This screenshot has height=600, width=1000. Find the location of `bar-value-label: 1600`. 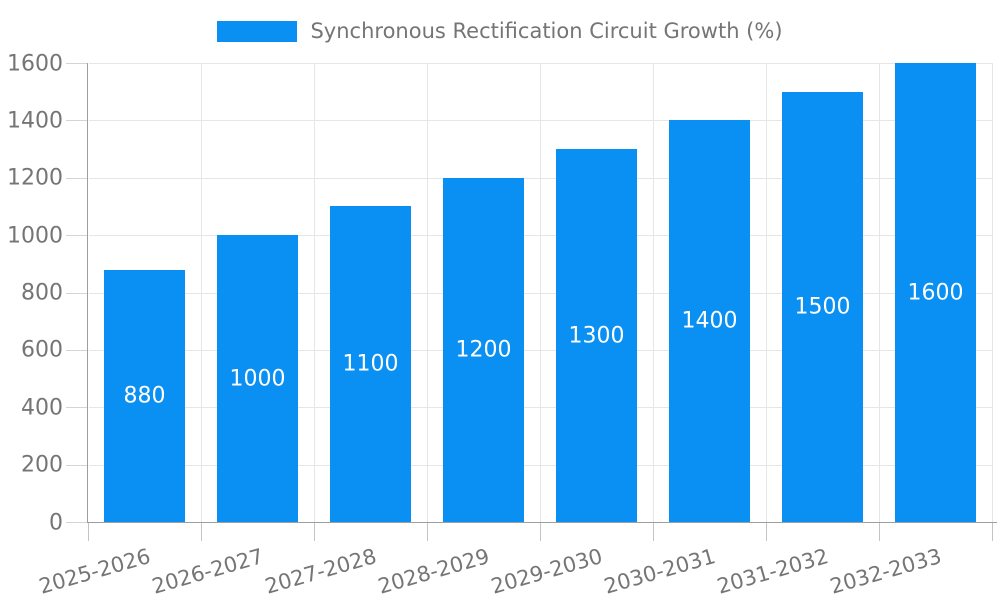

bar-value-label: 1600 is located at coordinates (935, 292).